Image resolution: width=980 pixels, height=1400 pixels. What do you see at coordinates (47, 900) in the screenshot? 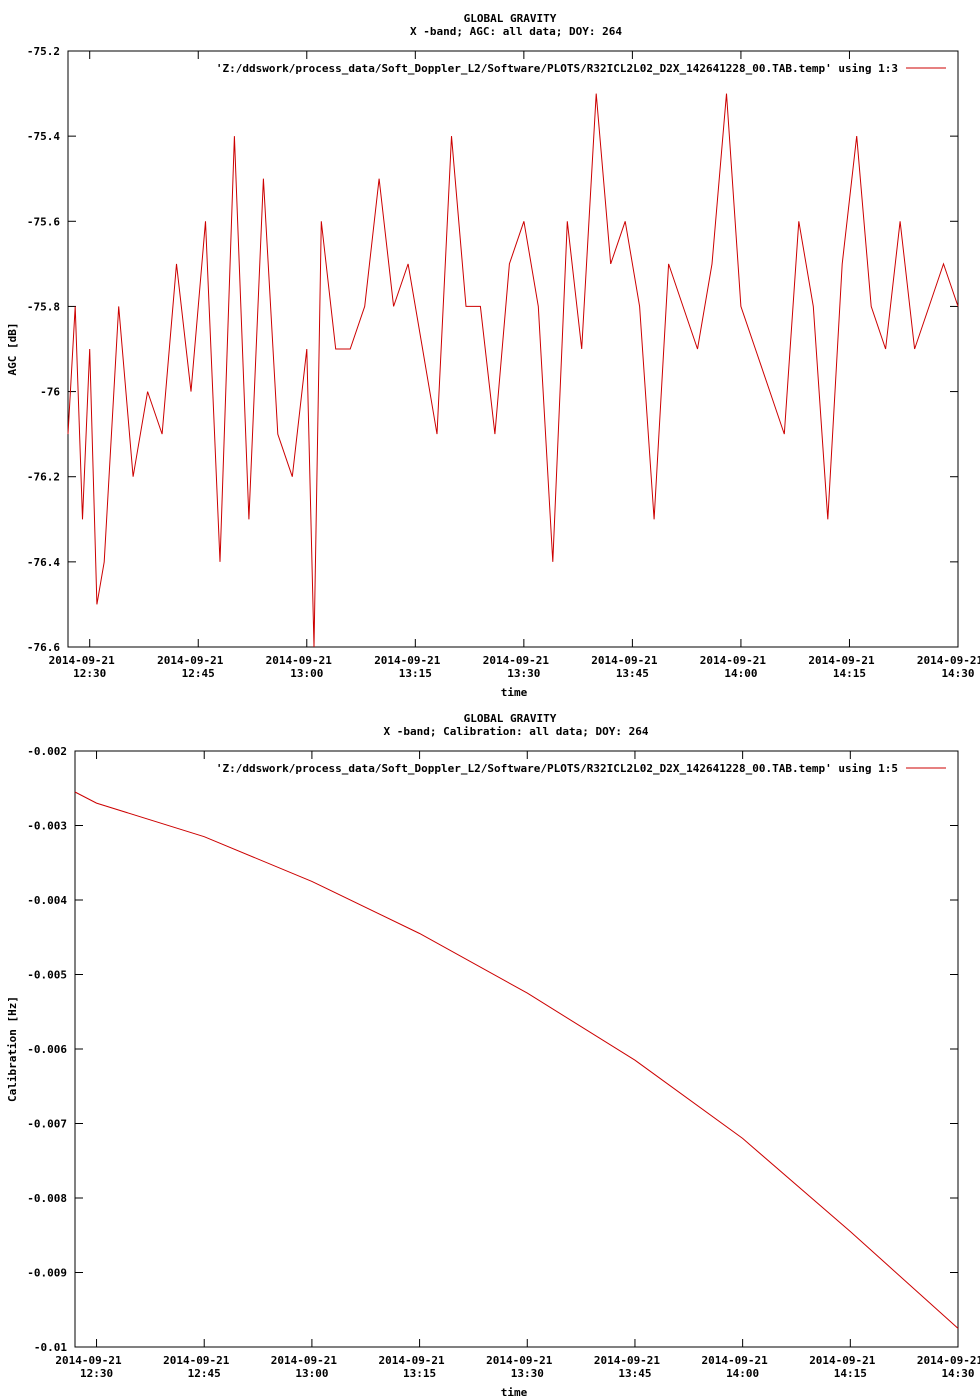
I see `y-tick-label: -0.004` at bounding box center [47, 900].